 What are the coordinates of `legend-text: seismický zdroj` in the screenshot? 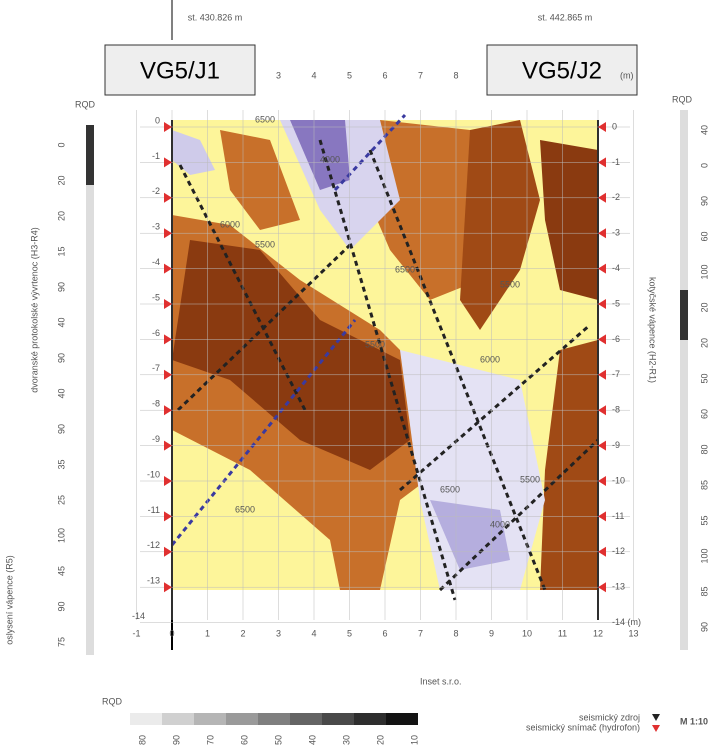 It's located at (609, 717).